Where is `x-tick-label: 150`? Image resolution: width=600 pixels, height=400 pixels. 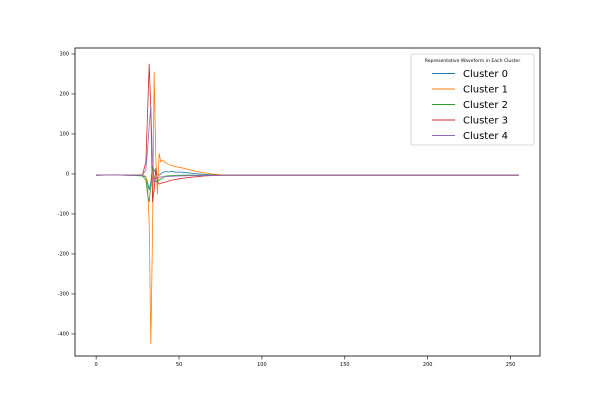 x-tick-label: 150 is located at coordinates (345, 365).